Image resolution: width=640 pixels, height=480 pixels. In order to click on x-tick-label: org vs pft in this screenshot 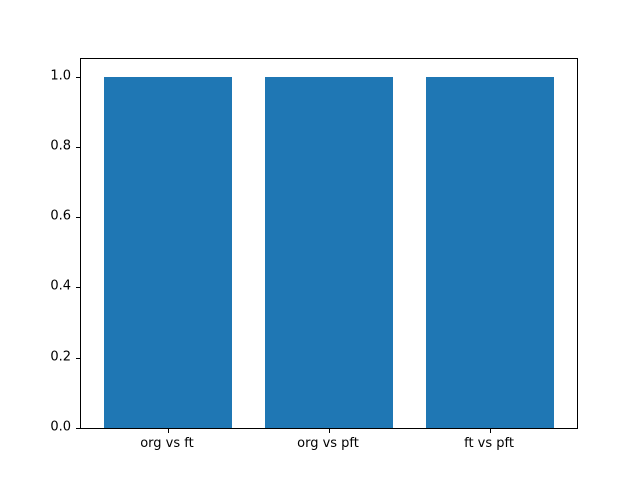, I will do `click(328, 443)`.